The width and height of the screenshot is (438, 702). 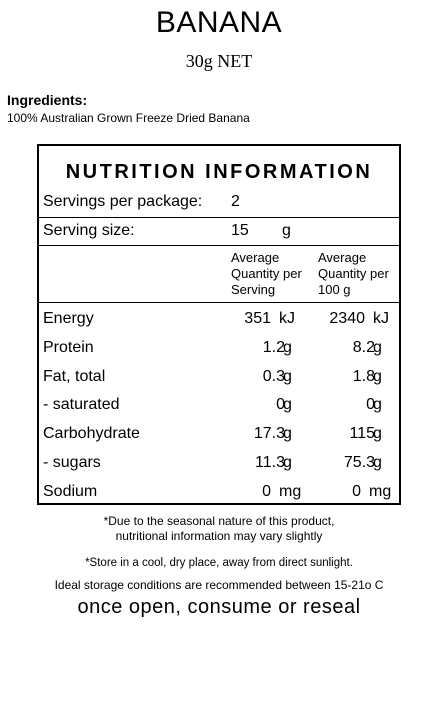 I want to click on nutrient-label: Protein, so click(x=68, y=347).